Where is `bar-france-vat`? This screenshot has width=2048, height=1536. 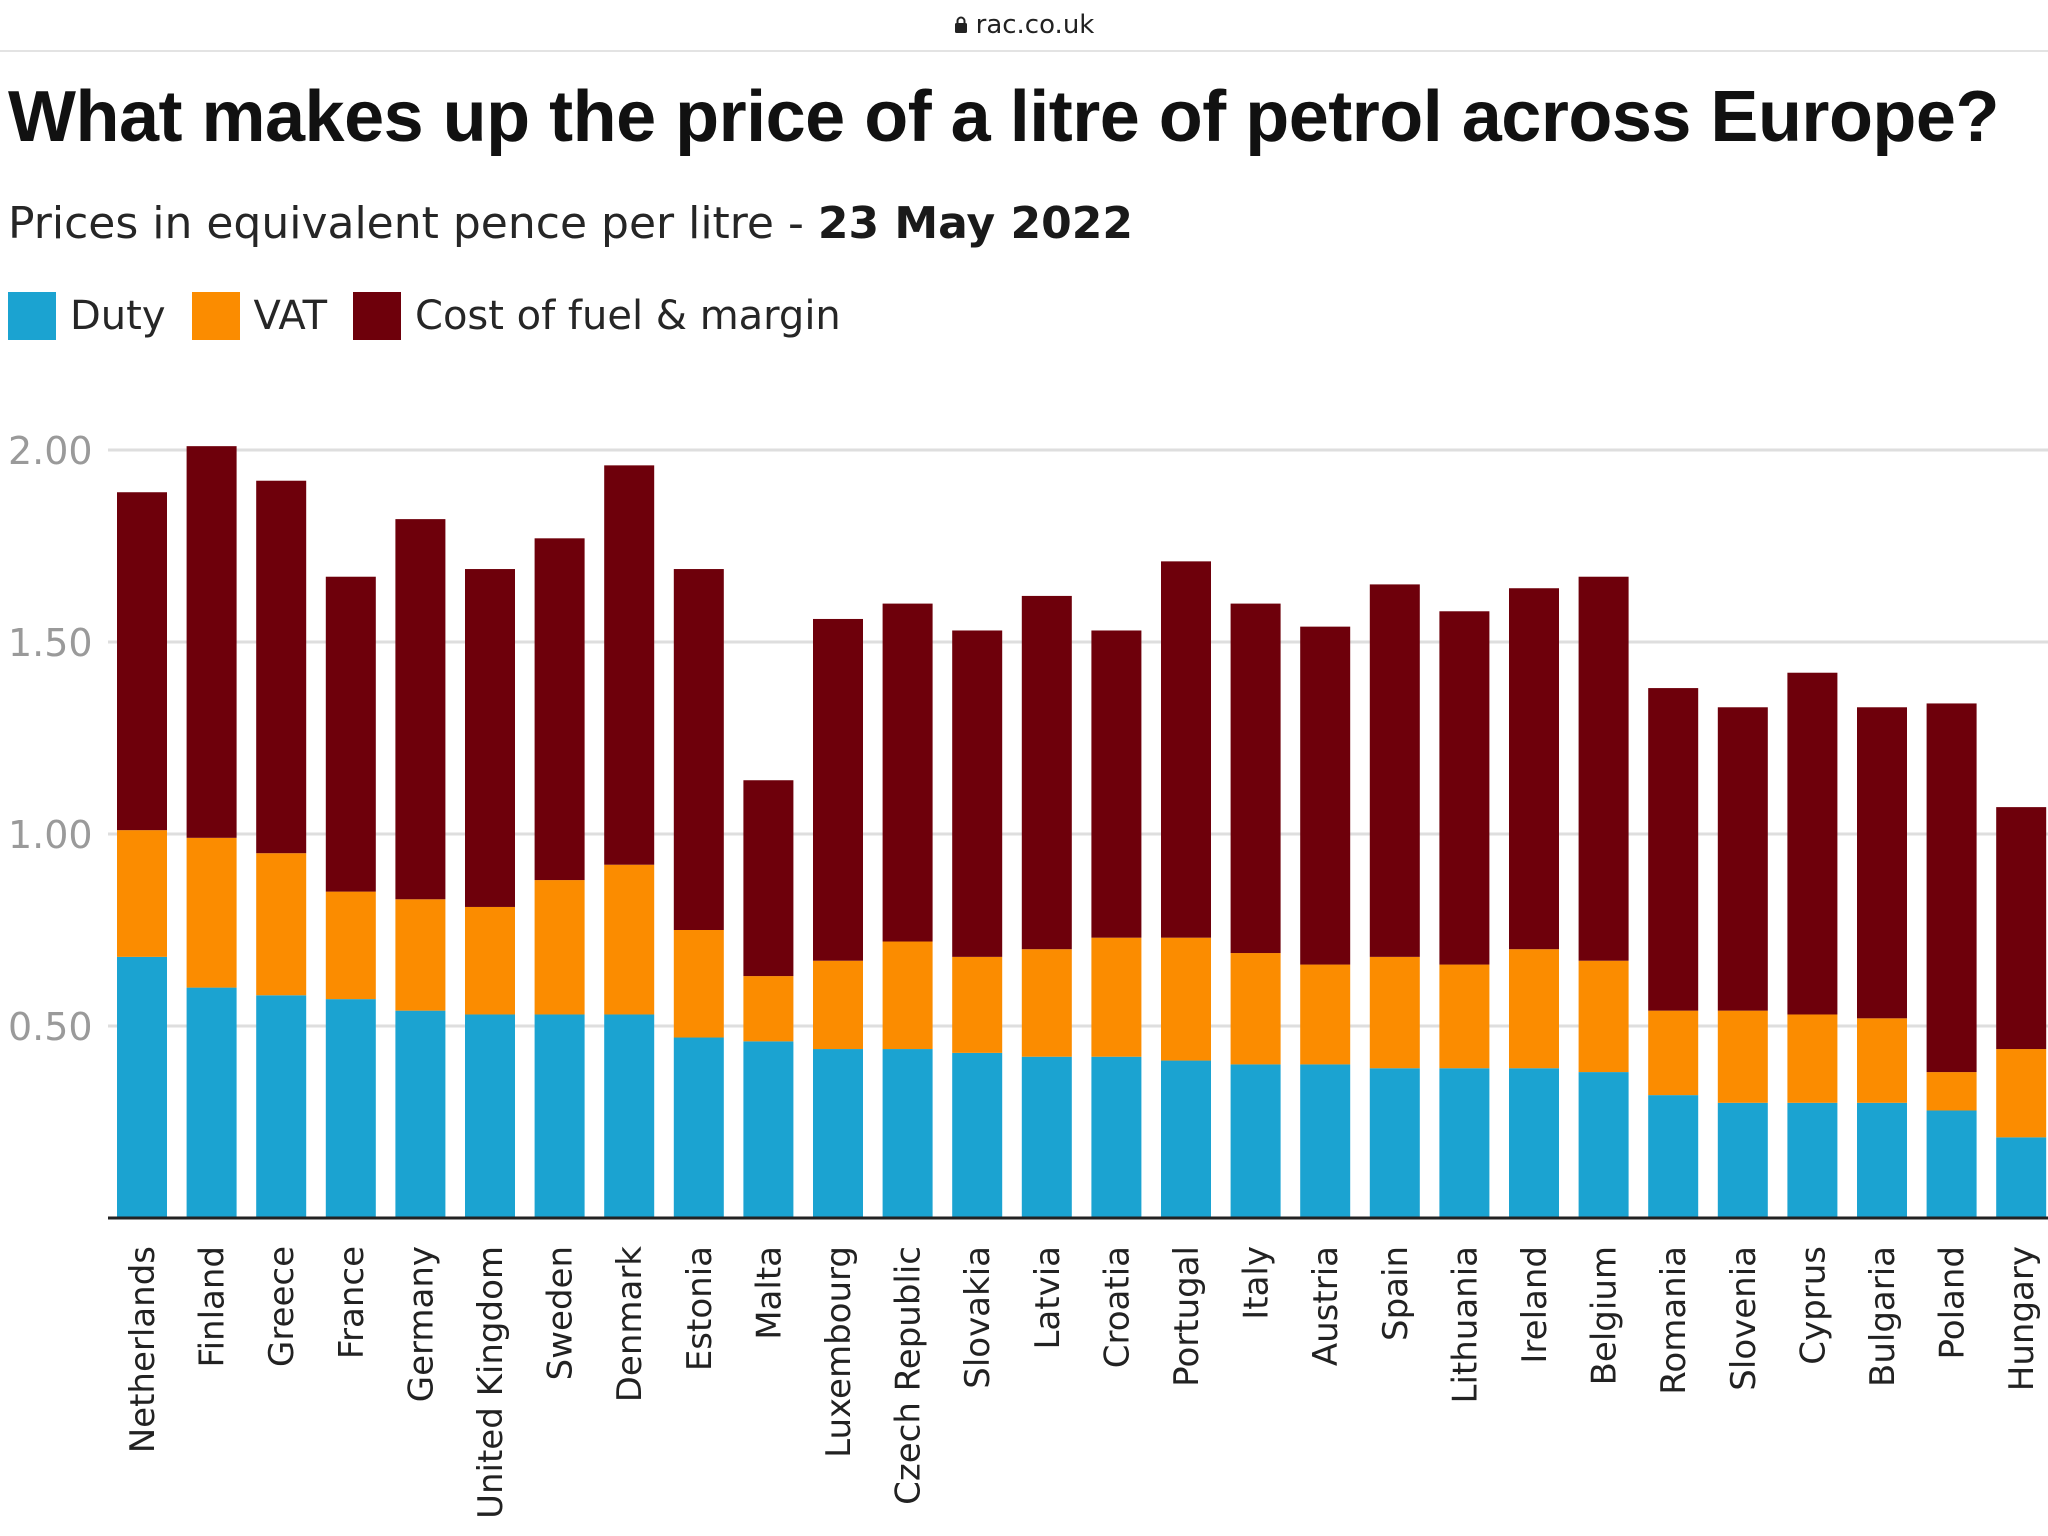 bar-france-vat is located at coordinates (350, 945).